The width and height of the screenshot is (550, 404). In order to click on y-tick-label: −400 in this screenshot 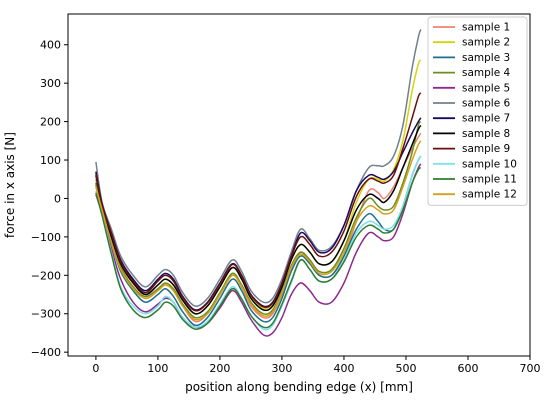, I will do `click(46, 352)`.